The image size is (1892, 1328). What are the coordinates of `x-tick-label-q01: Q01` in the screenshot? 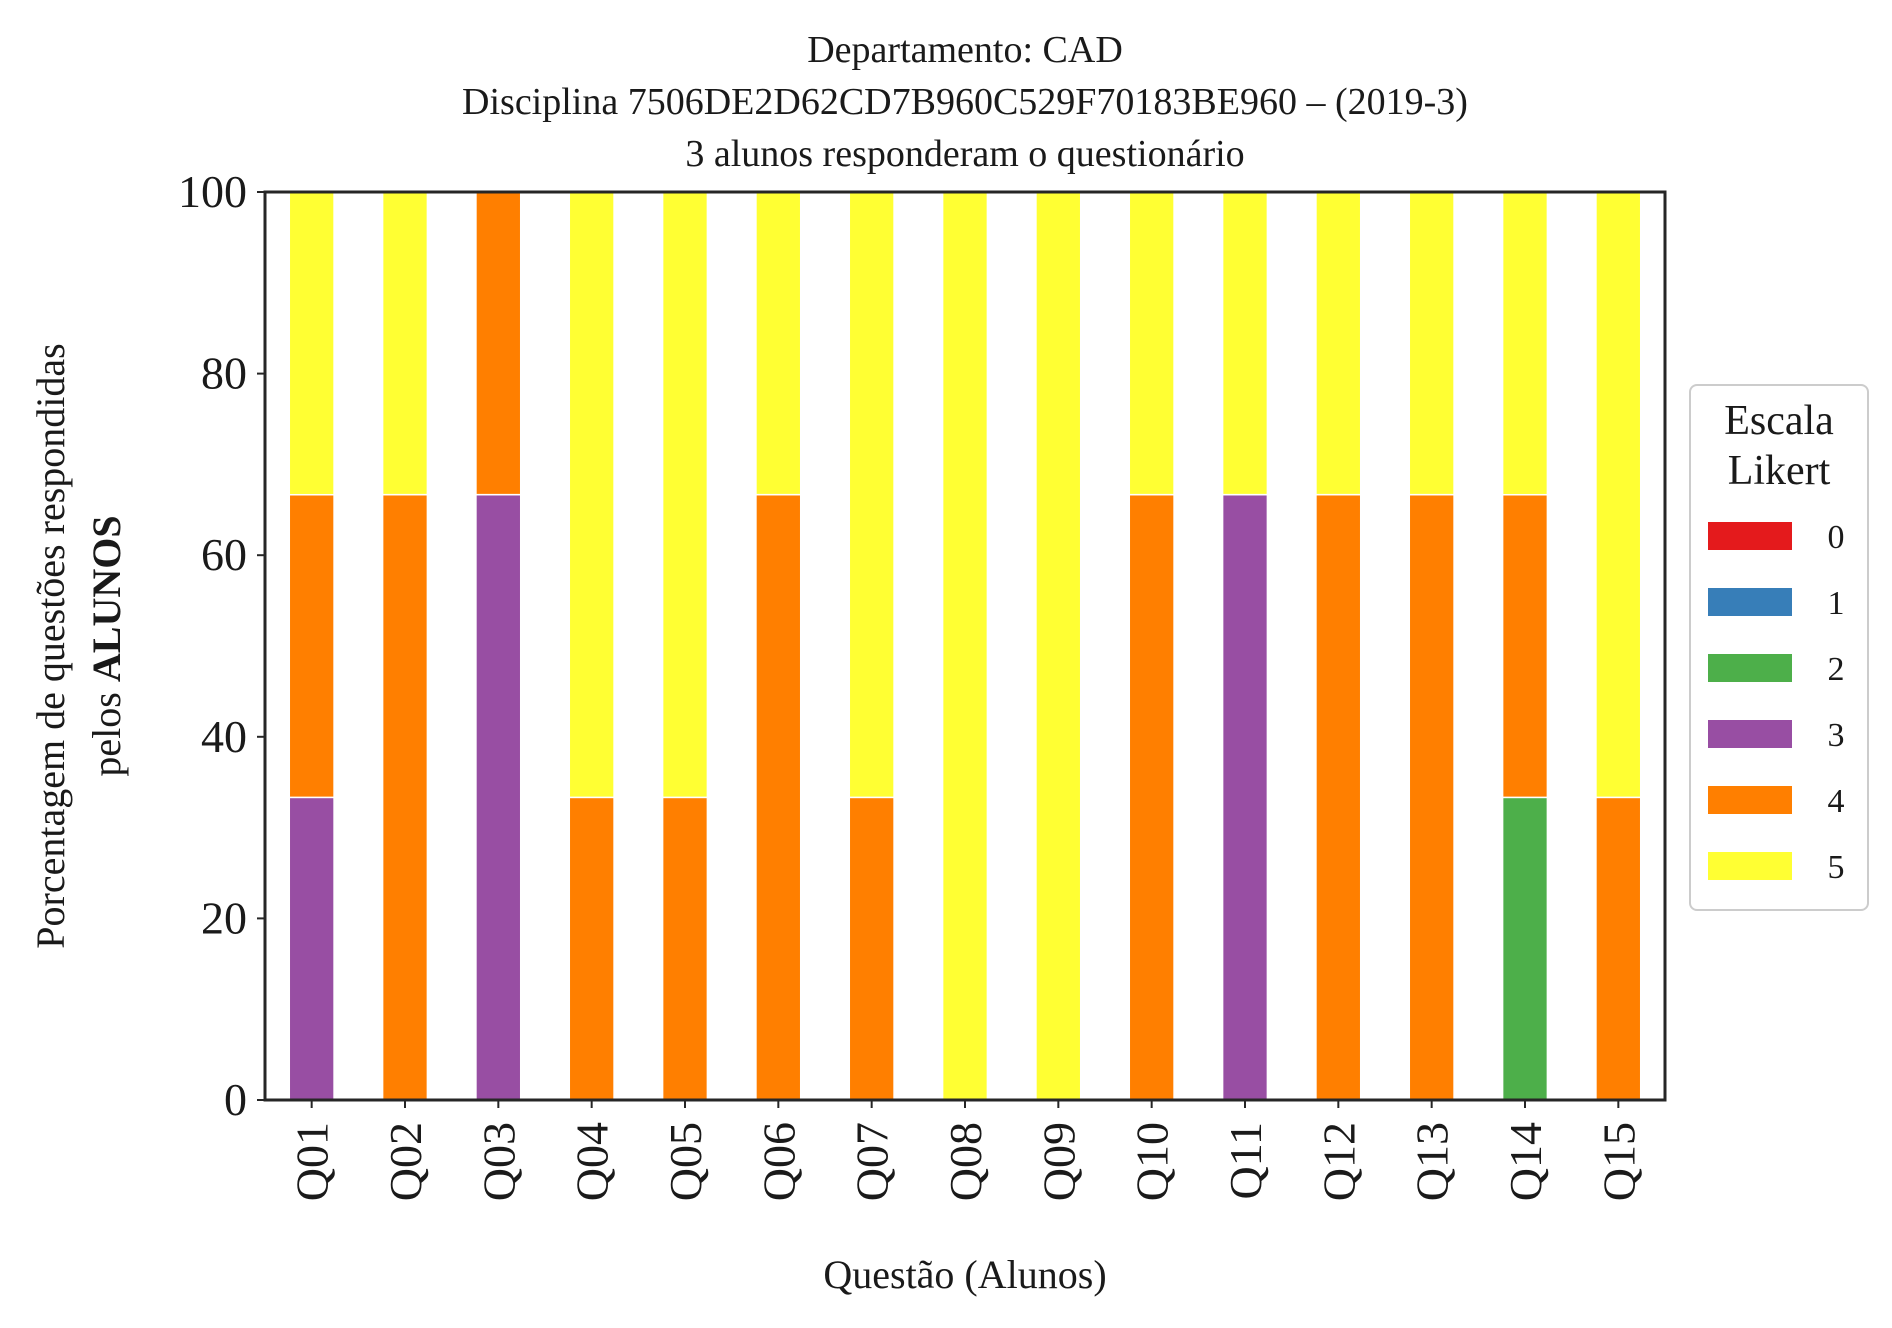 It's located at (312, 1161).